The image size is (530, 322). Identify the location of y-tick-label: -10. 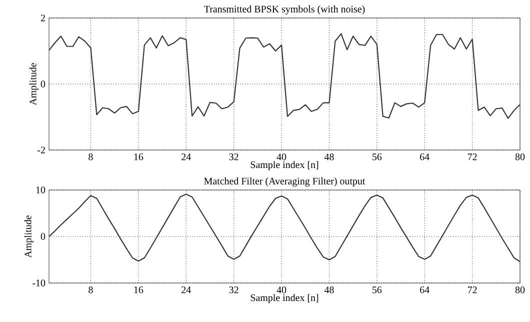
(39, 283).